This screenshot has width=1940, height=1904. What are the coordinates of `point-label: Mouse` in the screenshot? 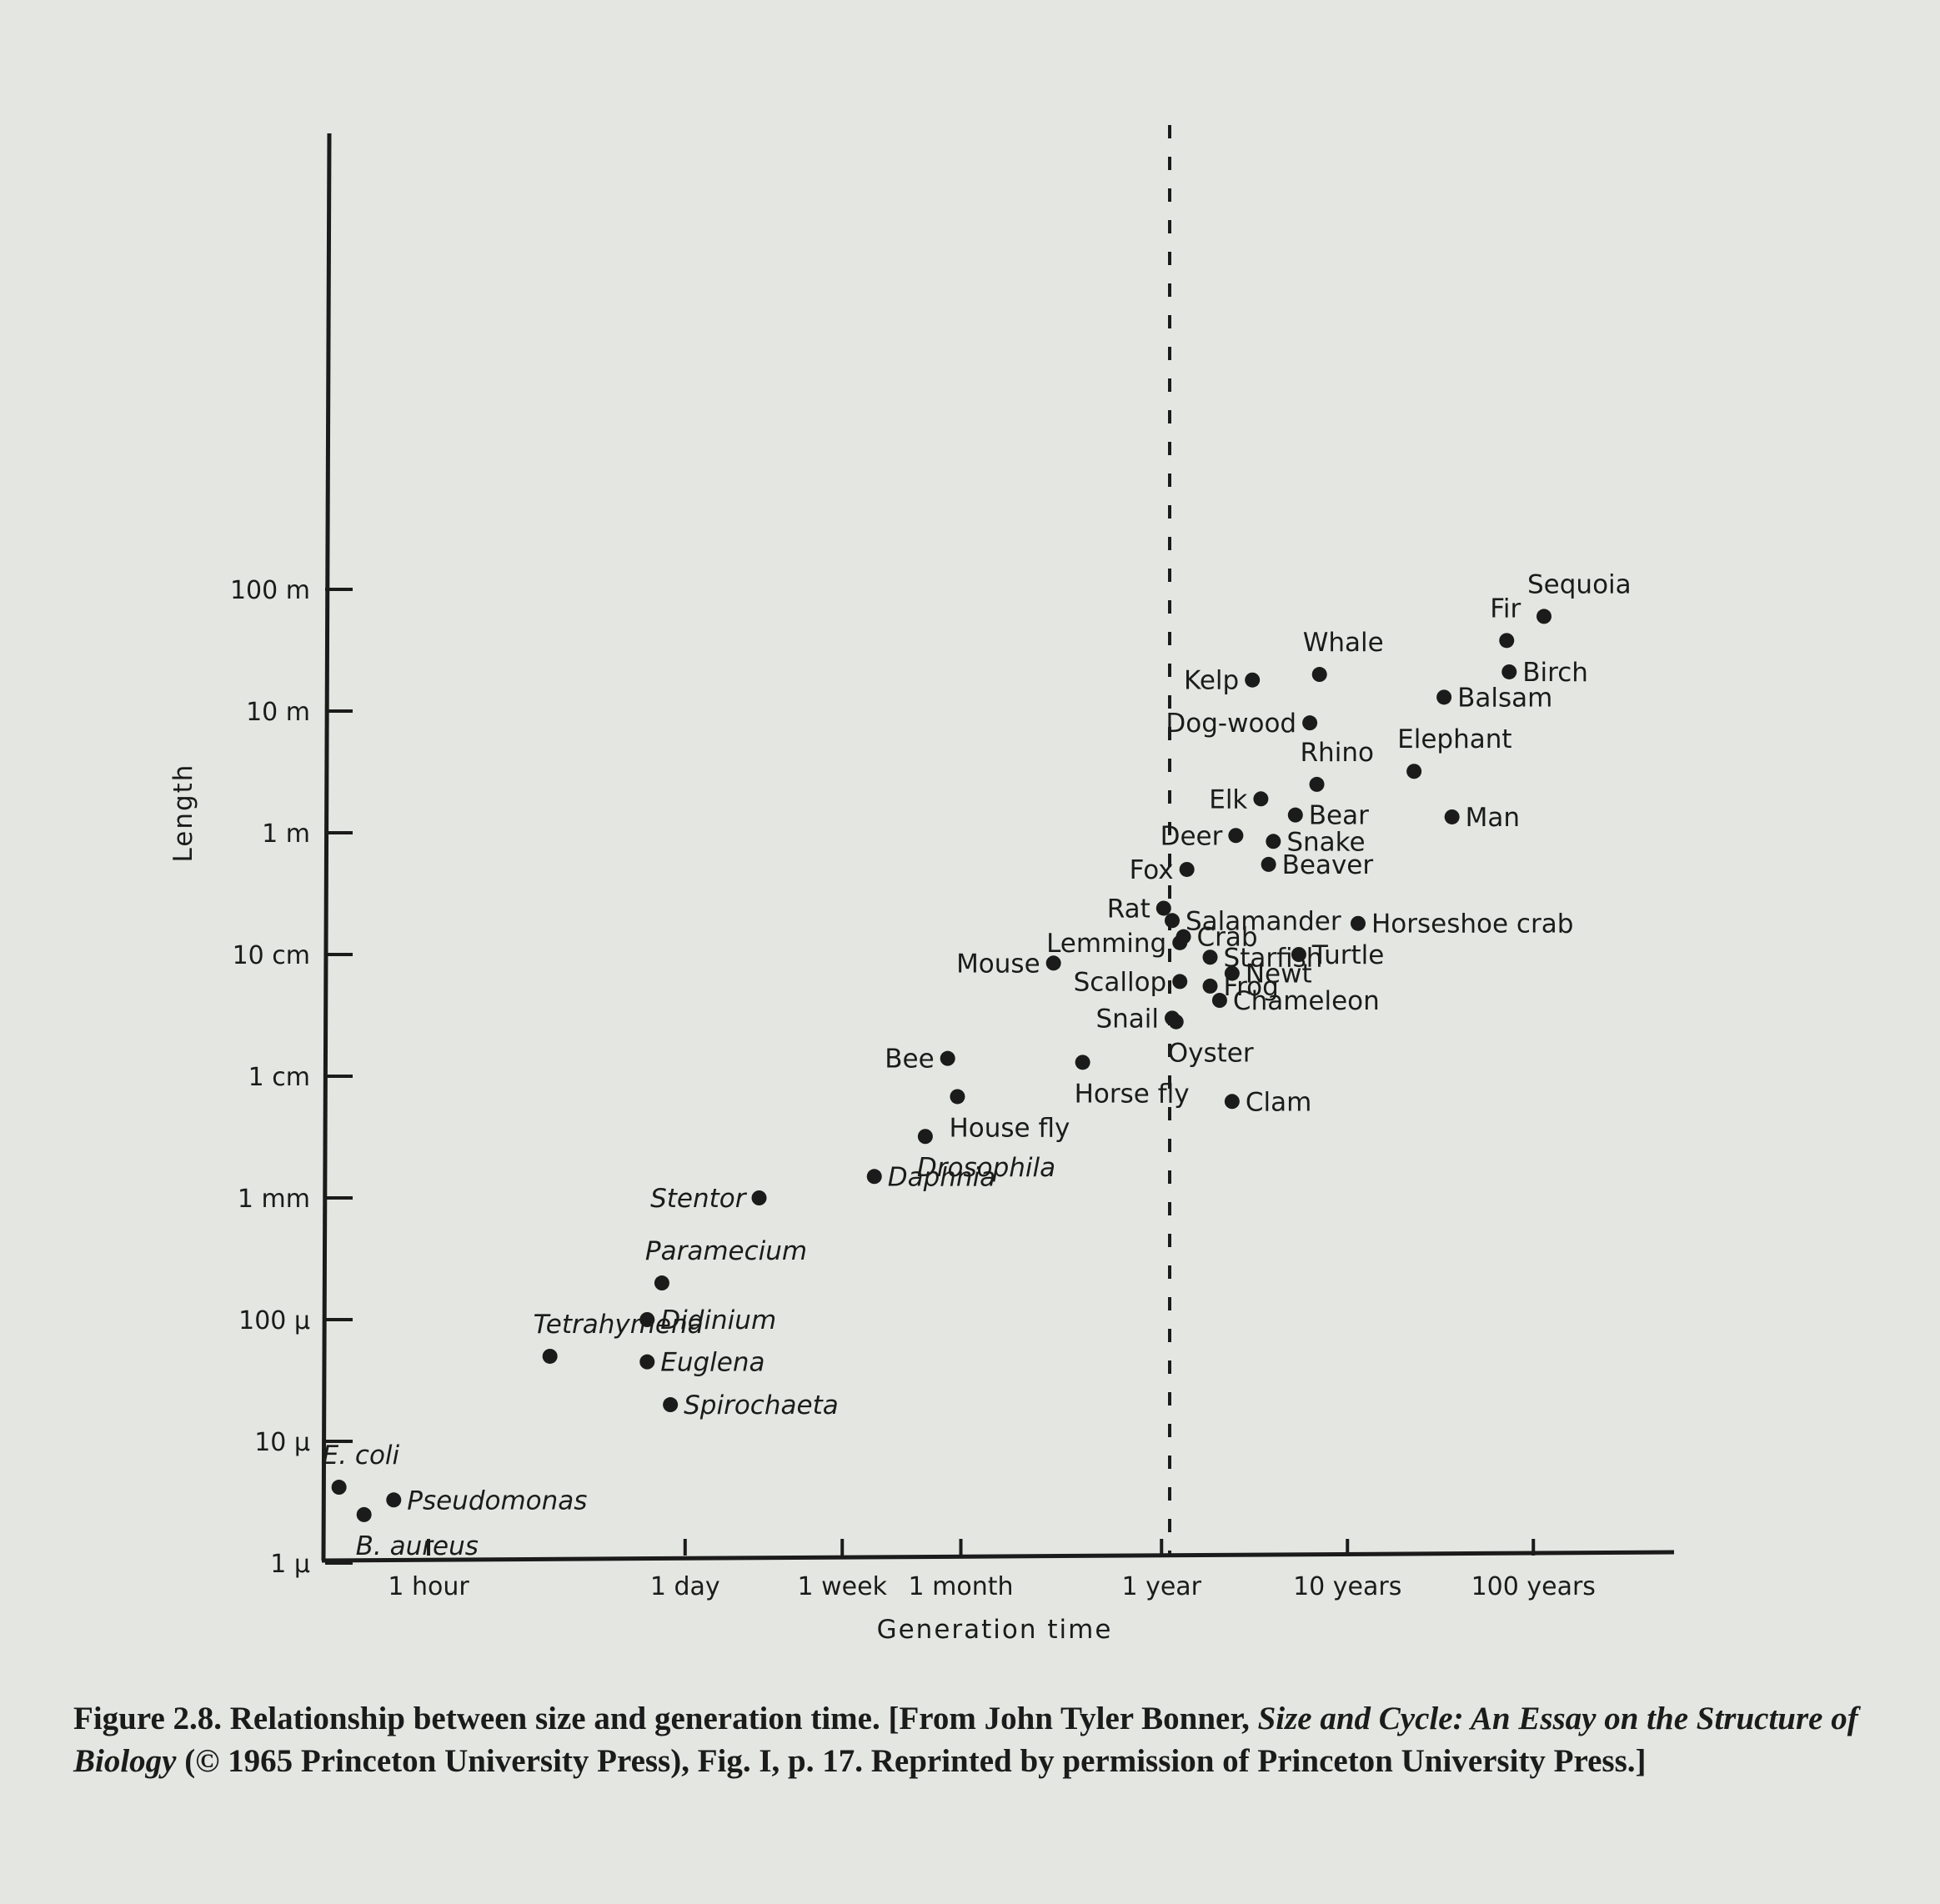 It's located at (998, 964).